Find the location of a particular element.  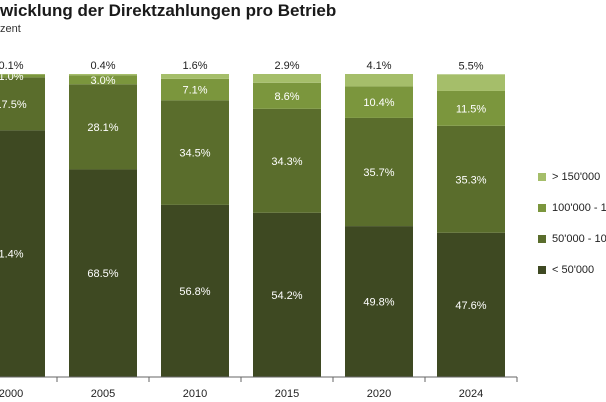

data-label-2005-s0: 68.5% is located at coordinates (102, 274).